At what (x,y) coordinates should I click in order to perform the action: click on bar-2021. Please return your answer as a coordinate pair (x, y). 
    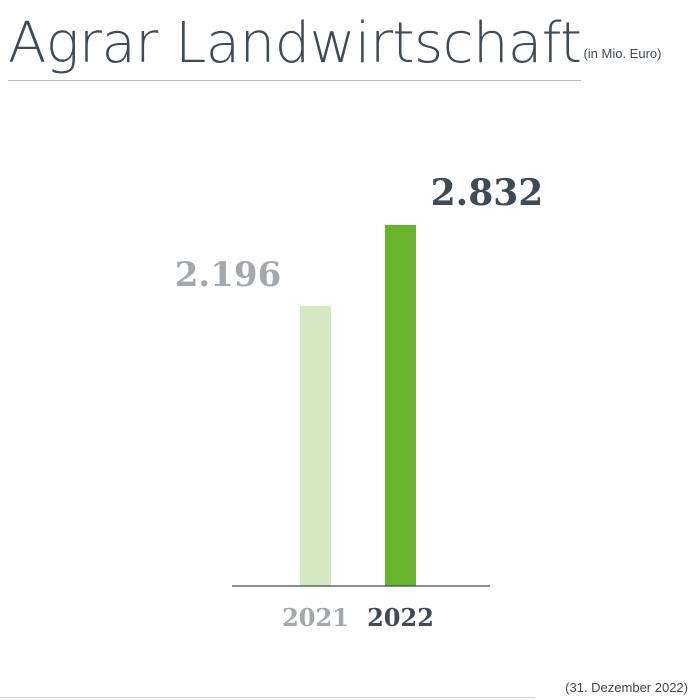
    Looking at the image, I should click on (315, 446).